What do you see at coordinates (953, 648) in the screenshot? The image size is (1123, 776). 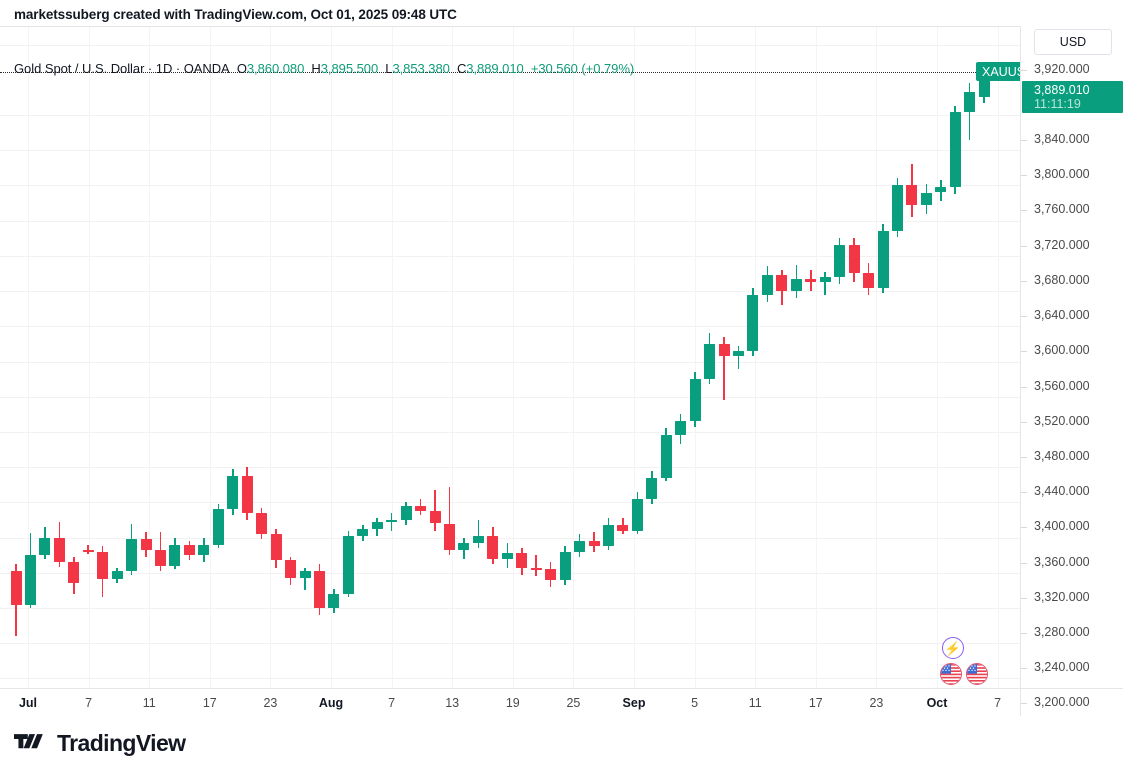 I see `lightning-badge: ⚡` at bounding box center [953, 648].